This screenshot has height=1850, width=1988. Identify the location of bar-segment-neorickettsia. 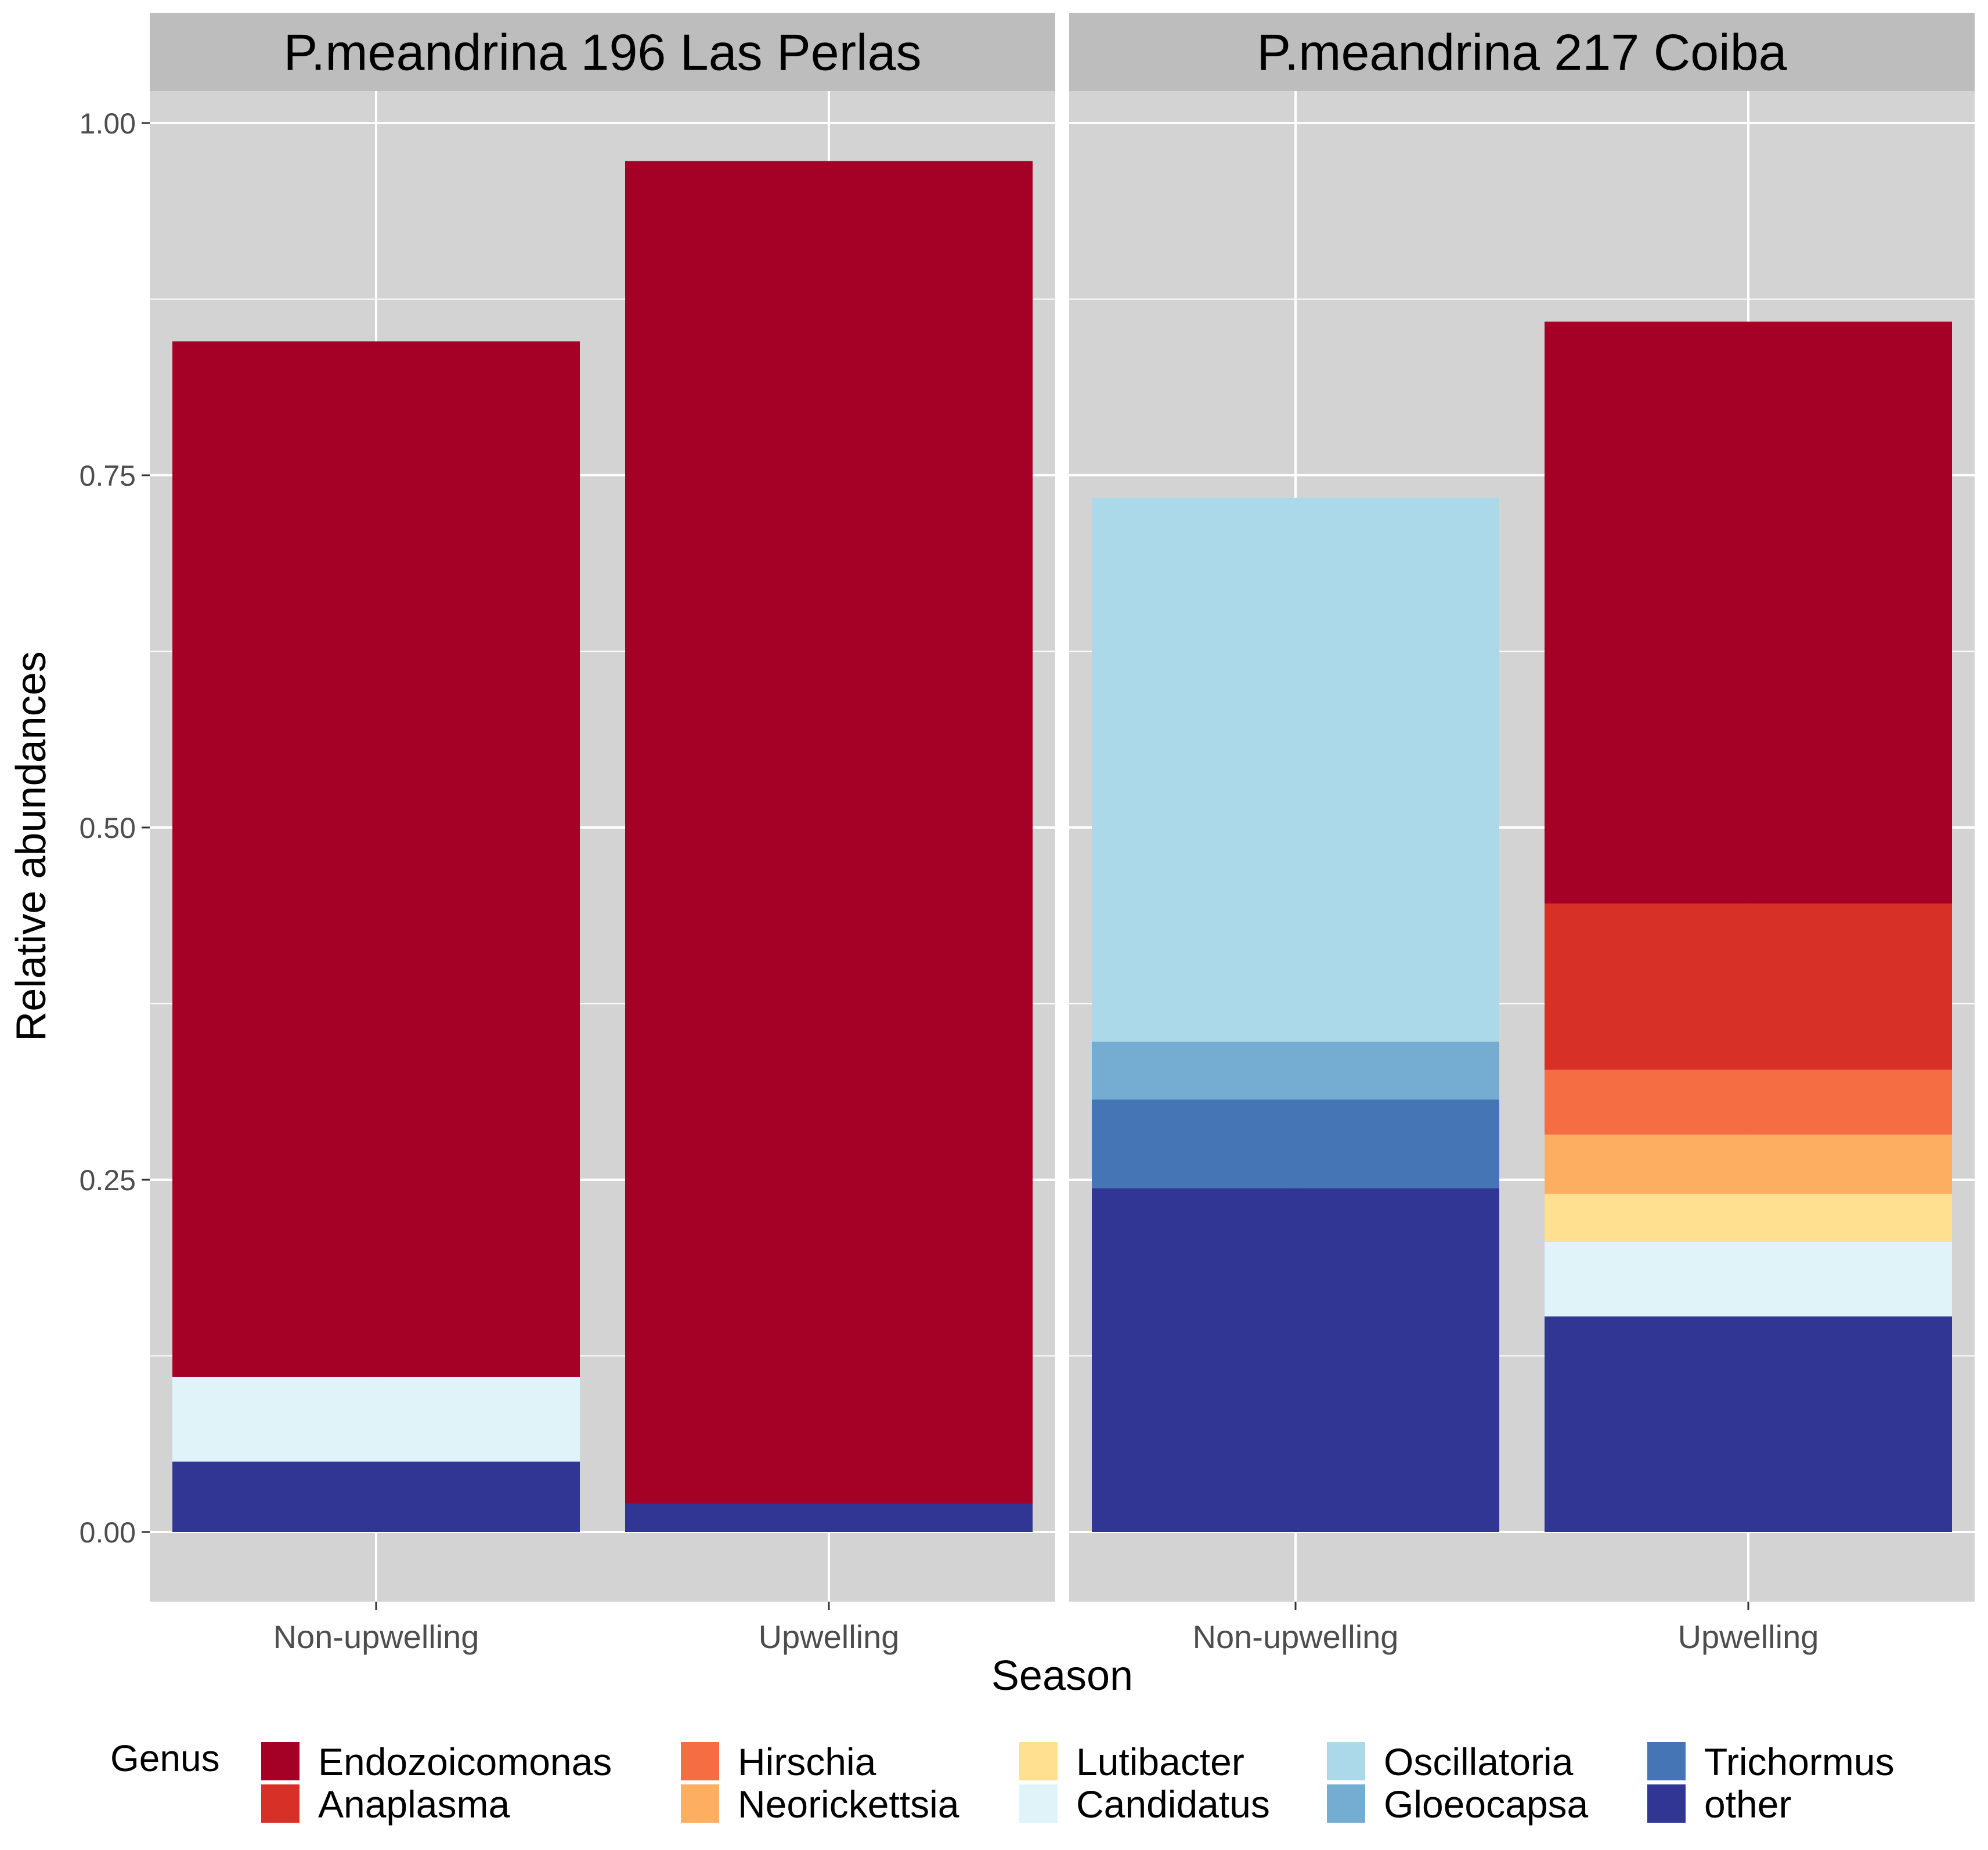
(1748, 1164).